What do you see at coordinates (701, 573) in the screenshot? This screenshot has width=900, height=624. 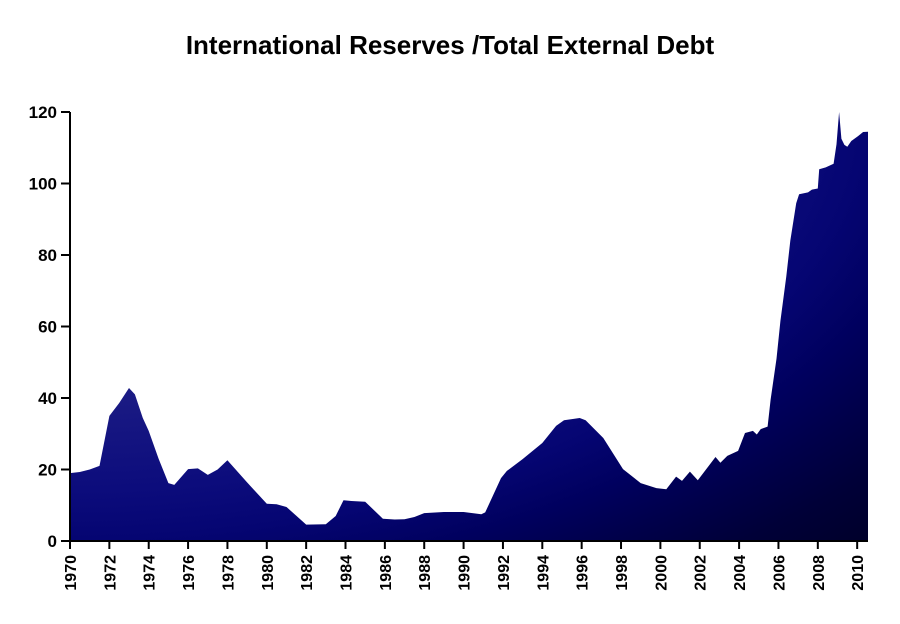 I see `x-tick-label: 2002` at bounding box center [701, 573].